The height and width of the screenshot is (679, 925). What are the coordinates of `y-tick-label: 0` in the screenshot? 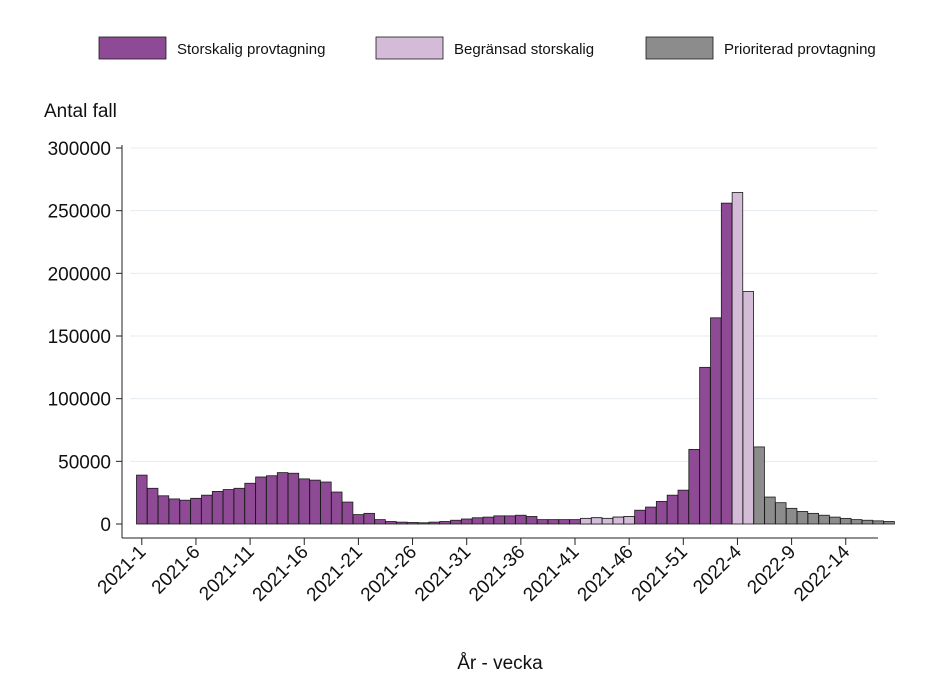 It's located at (105, 525).